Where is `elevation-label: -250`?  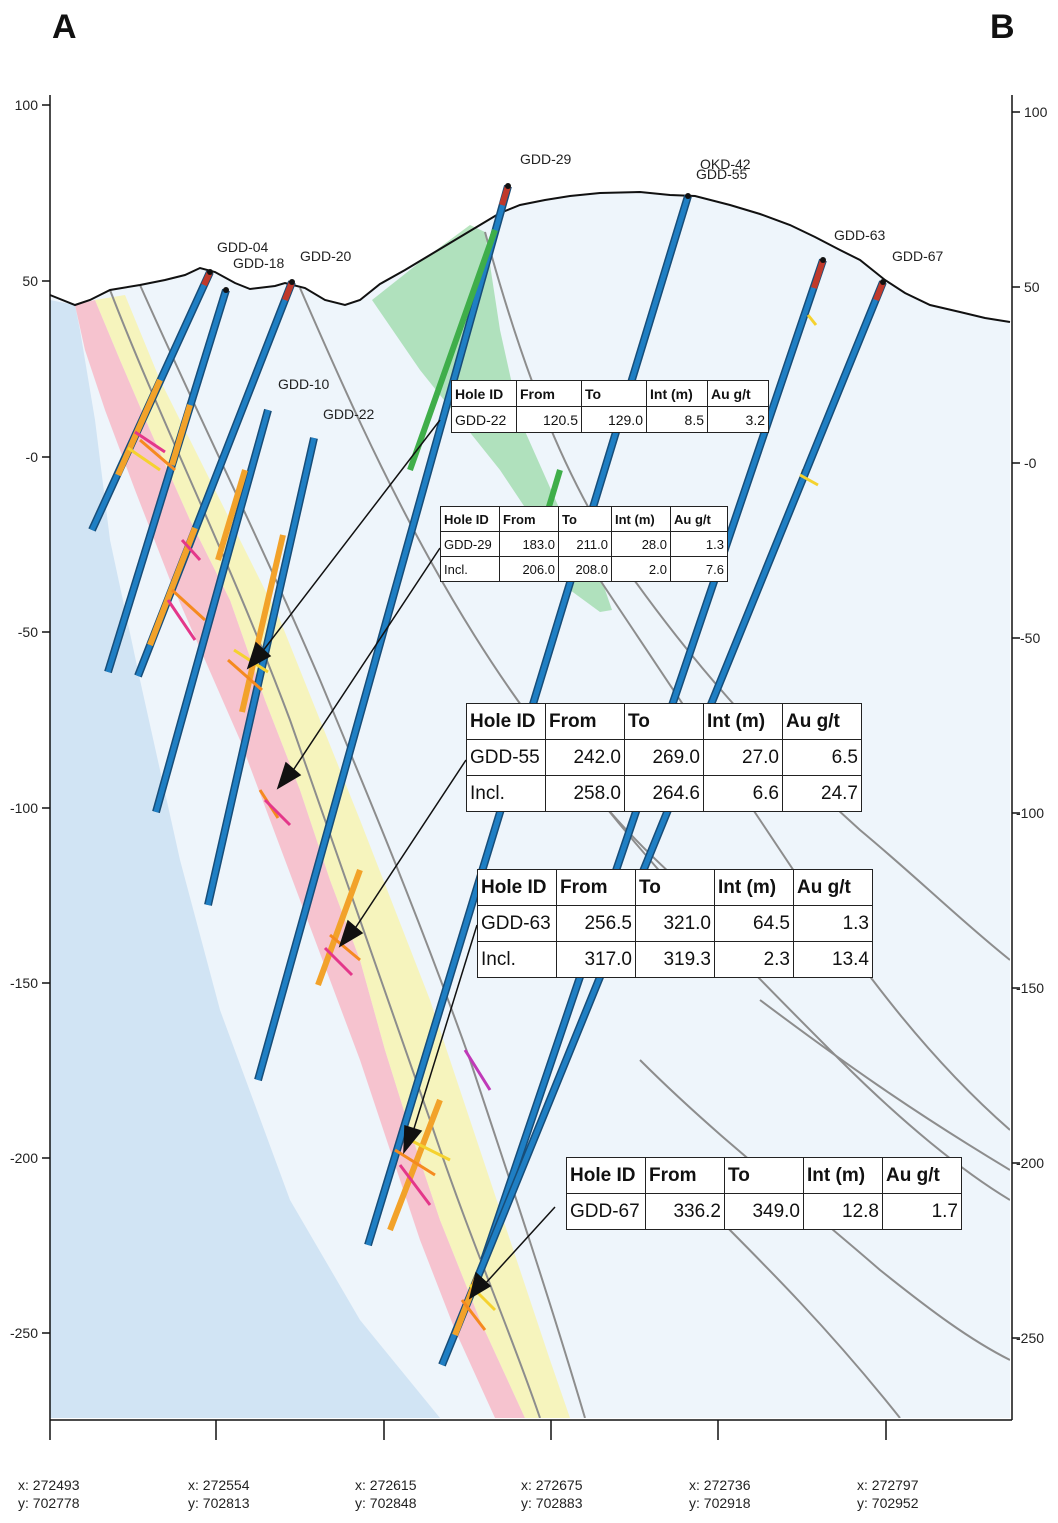 elevation-label: -250 is located at coordinates (1030, 1338).